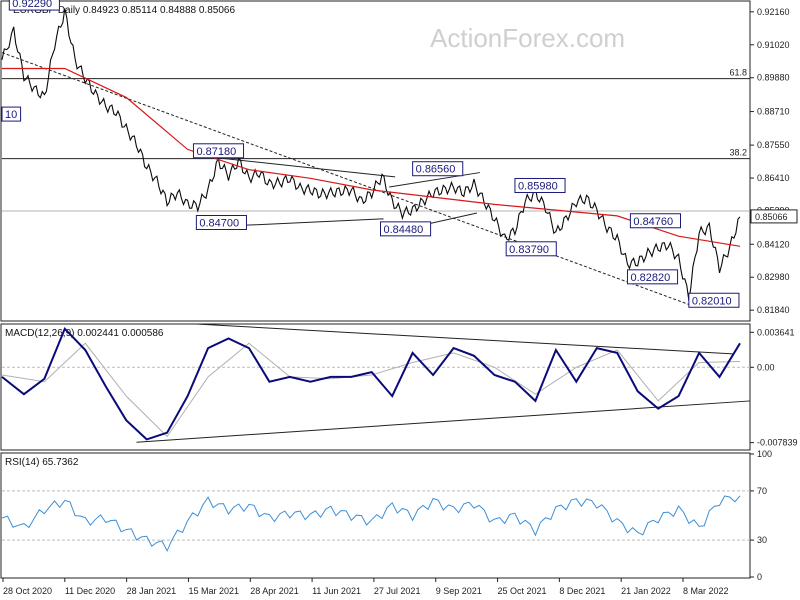  Describe the element at coordinates (773, 12) in the screenshot. I see `price-y-tick-label: 0.92160` at that location.